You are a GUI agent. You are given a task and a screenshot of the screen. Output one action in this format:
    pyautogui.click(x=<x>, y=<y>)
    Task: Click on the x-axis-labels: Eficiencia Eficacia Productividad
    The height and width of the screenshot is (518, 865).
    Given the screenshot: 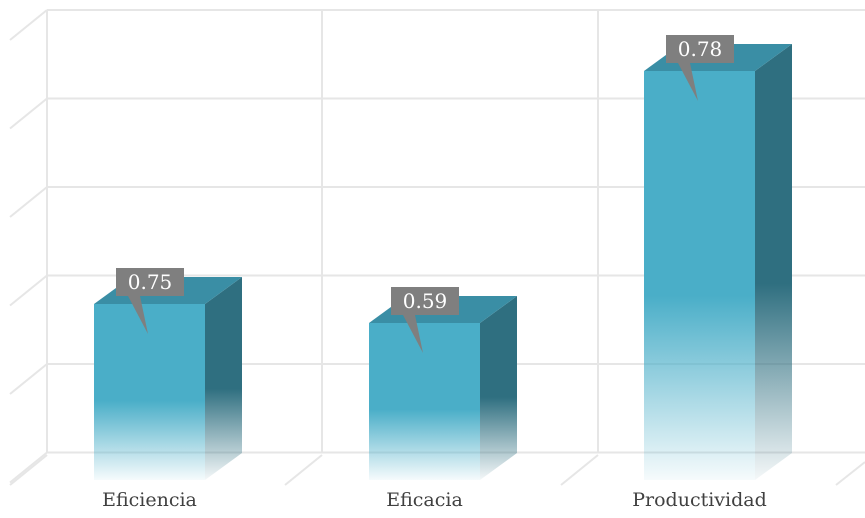 What is the action you would take?
    pyautogui.click(x=434, y=500)
    